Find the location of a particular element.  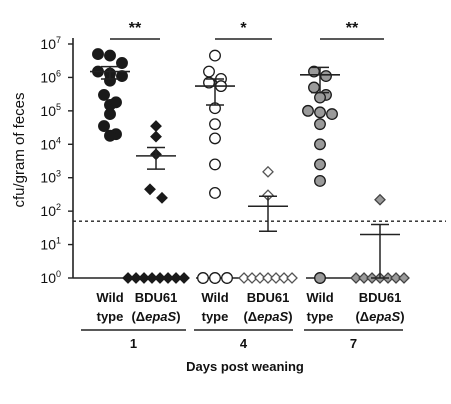

day-label: 1 is located at coordinates (133, 343).